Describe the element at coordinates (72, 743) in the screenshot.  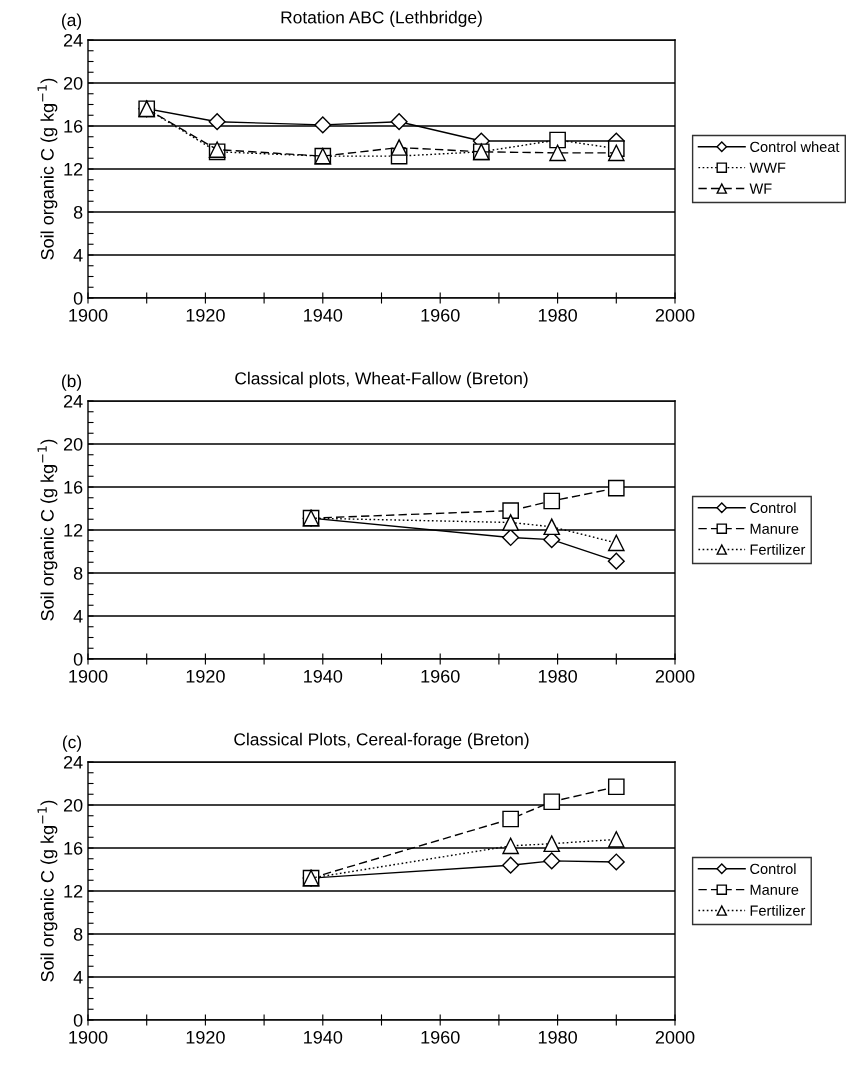
I see `text: (c)` at that location.